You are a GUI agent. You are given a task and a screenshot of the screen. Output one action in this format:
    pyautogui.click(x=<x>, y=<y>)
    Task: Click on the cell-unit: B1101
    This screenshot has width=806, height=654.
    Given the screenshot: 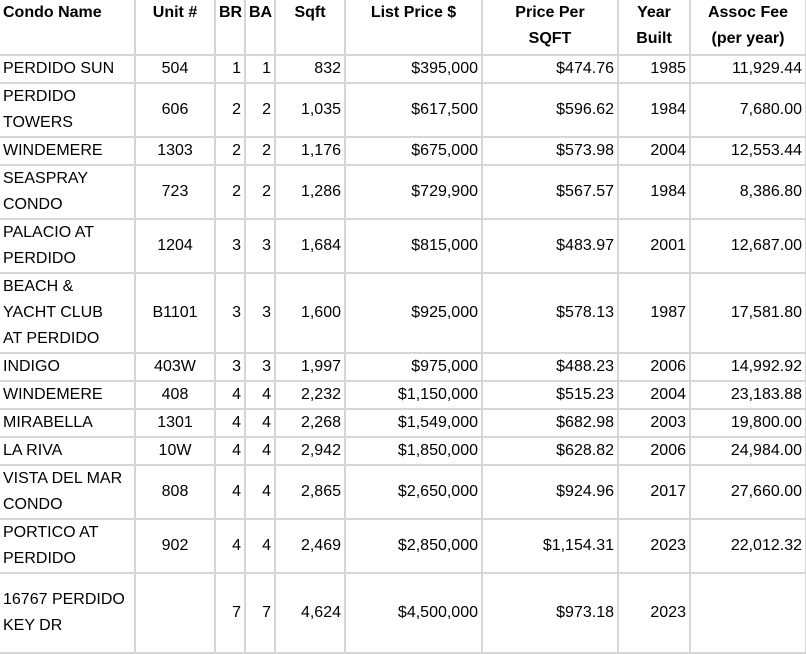 What is the action you would take?
    pyautogui.click(x=175, y=313)
    